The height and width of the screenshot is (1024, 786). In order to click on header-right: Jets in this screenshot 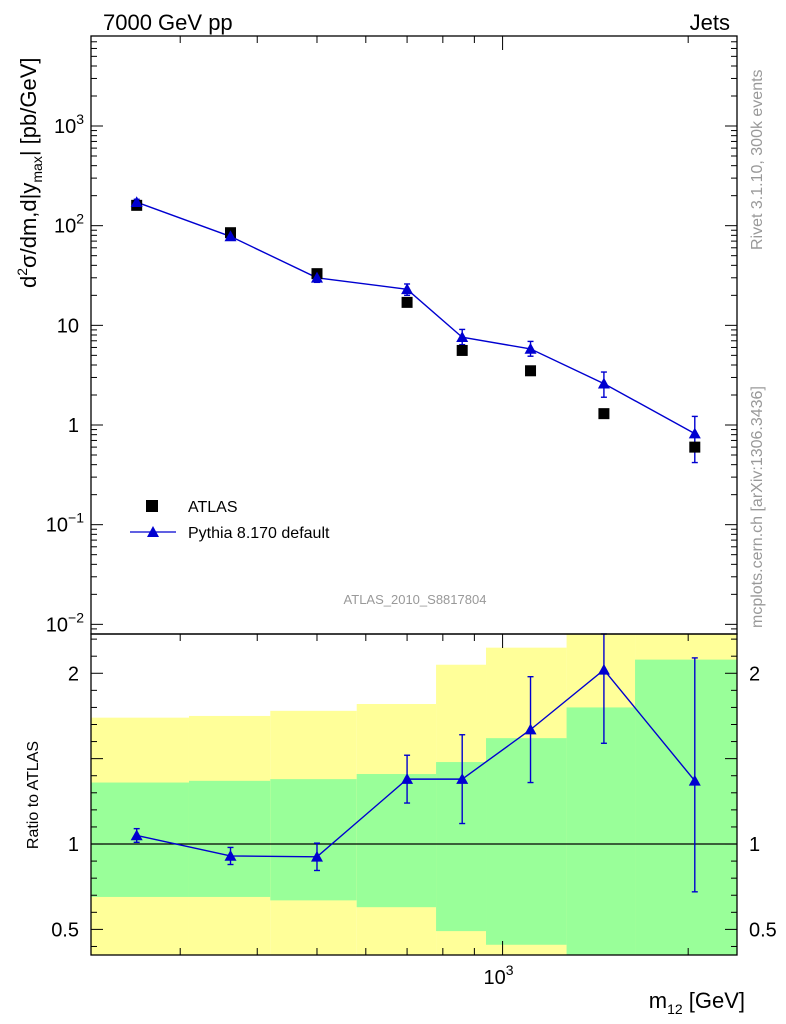, I will do `click(710, 22)`.